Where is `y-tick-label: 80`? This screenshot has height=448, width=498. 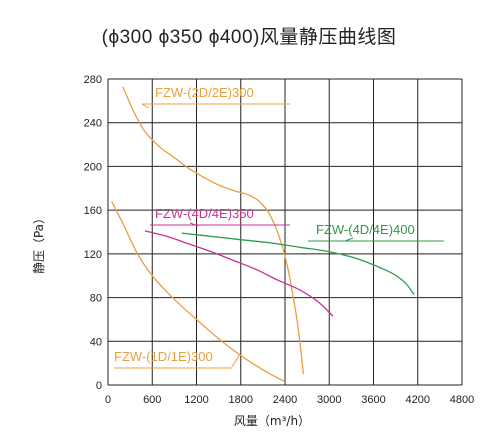
y-tick-label: 80 is located at coordinates (96, 299).